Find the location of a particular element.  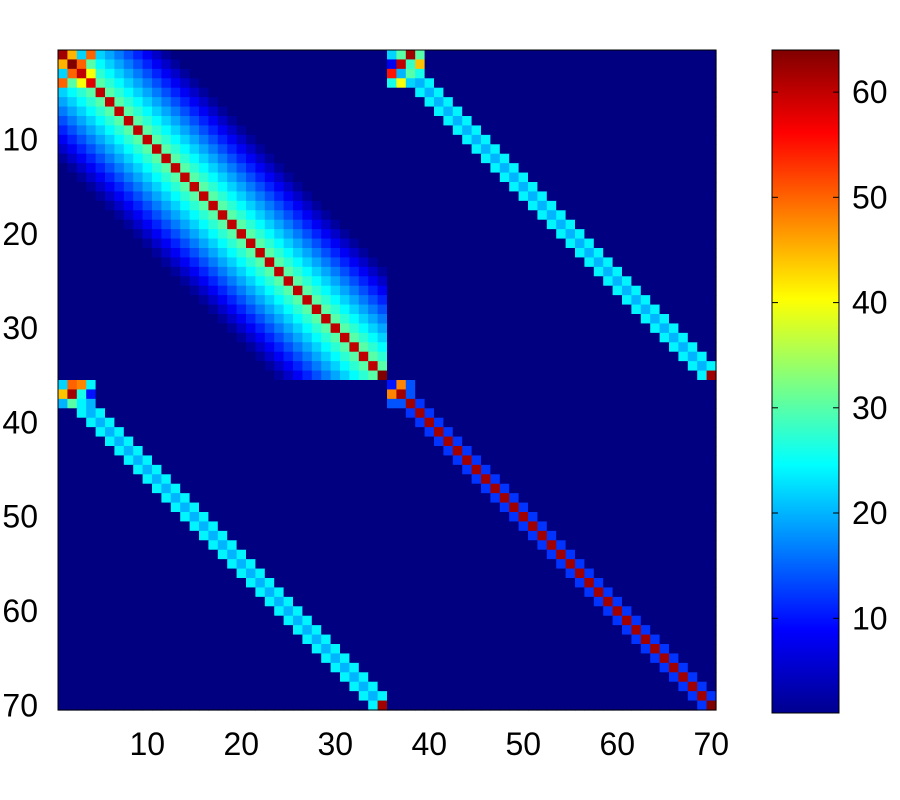

colorbar-tick-label: 20 is located at coordinates (870, 513).